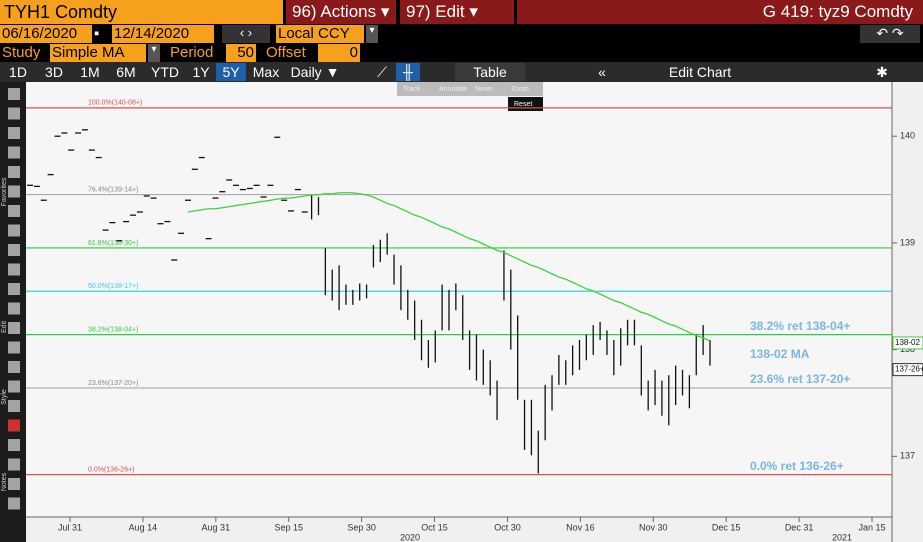 The height and width of the screenshot is (542, 923). I want to click on edit-menu: 97) Edit ▾, so click(457, 12).